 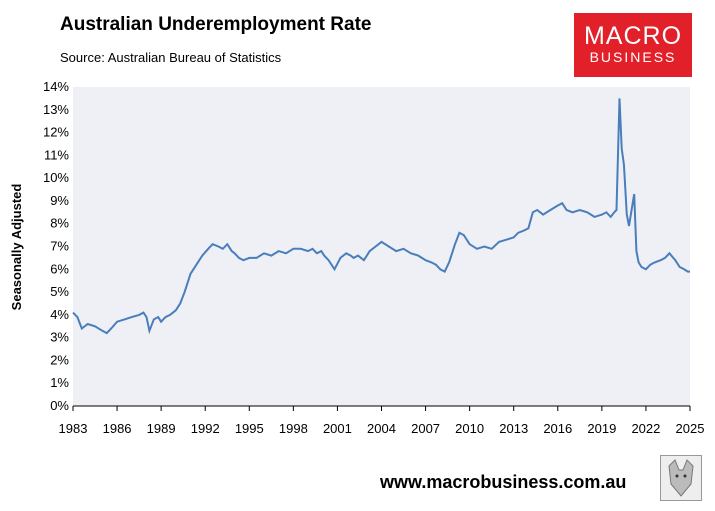 What do you see at coordinates (513, 428) in the screenshot?
I see `x-tick-label: 2013` at bounding box center [513, 428].